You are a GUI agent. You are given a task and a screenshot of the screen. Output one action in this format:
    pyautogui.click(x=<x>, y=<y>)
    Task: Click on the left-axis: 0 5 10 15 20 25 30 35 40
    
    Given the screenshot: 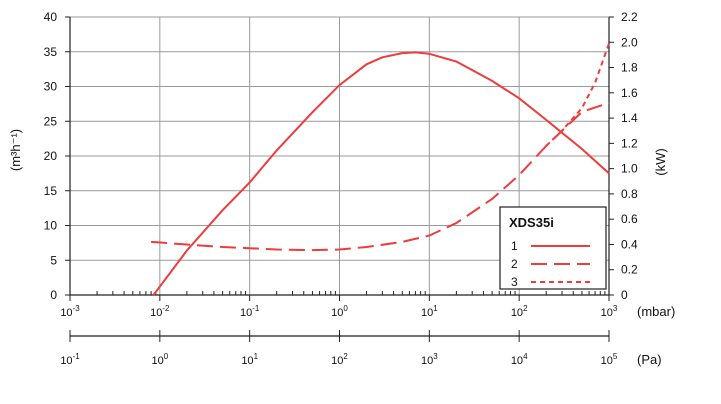 What is the action you would take?
    pyautogui.click(x=57, y=156)
    